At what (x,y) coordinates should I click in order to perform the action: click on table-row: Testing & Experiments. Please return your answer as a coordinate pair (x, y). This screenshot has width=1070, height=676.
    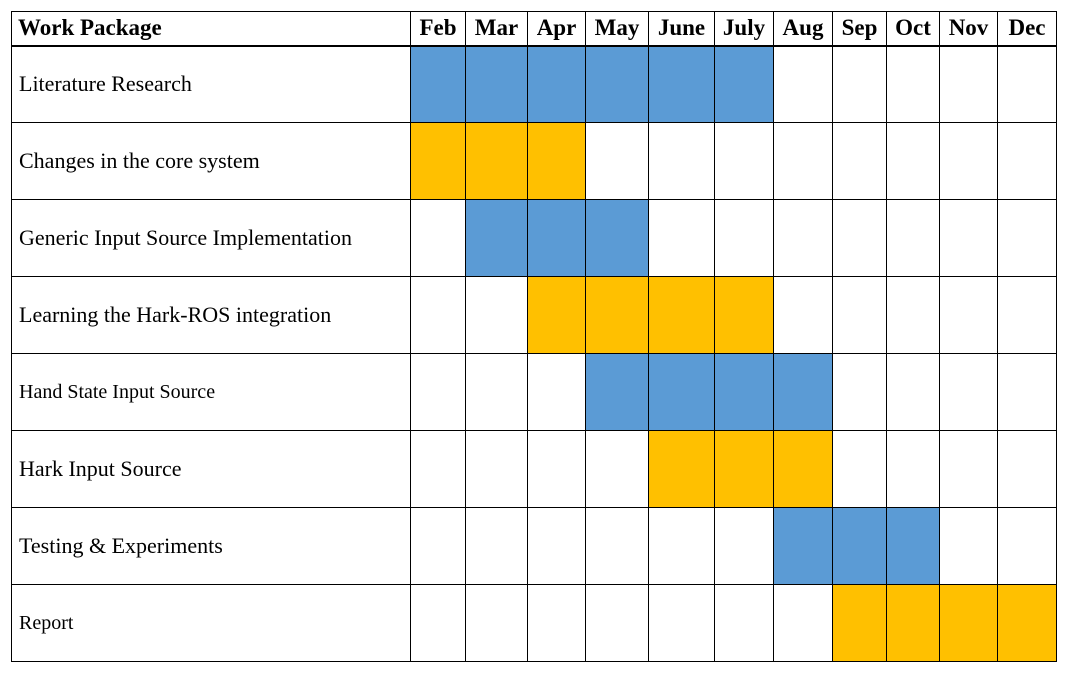
    Looking at the image, I should click on (534, 546).